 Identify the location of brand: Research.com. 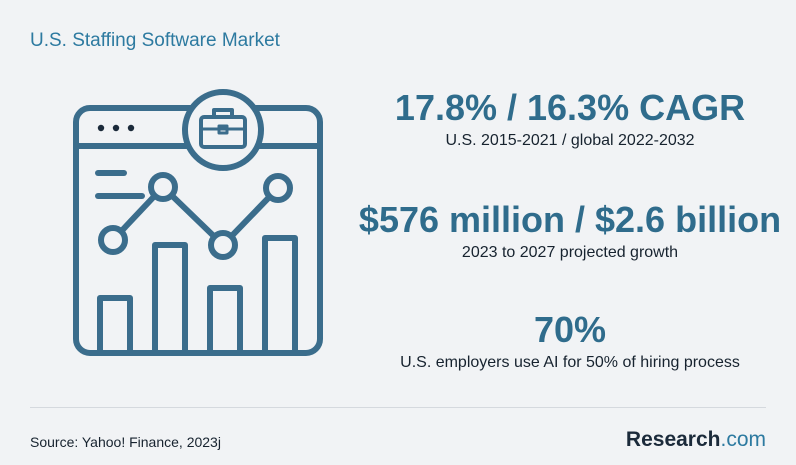
(696, 440).